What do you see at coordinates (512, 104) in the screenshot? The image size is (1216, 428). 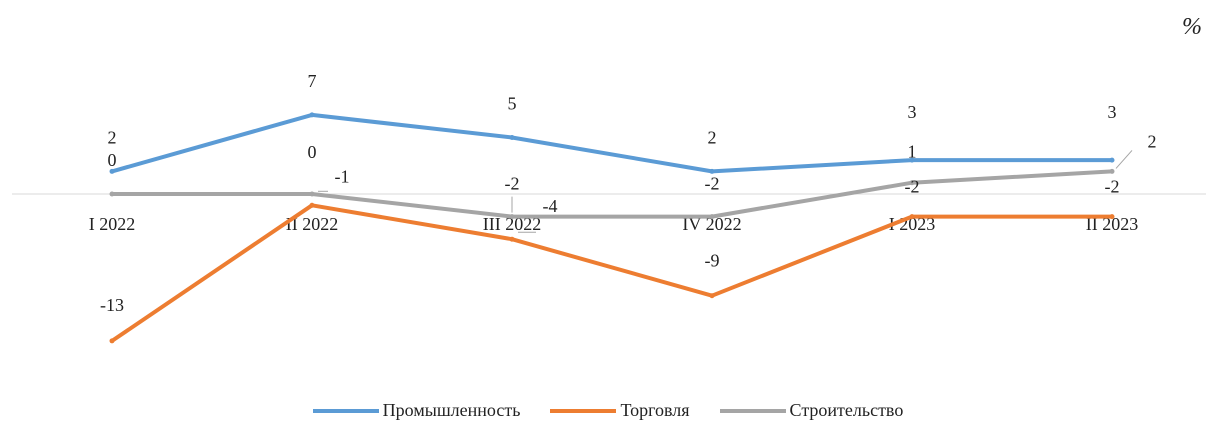 I see `data-label: 5` at bounding box center [512, 104].